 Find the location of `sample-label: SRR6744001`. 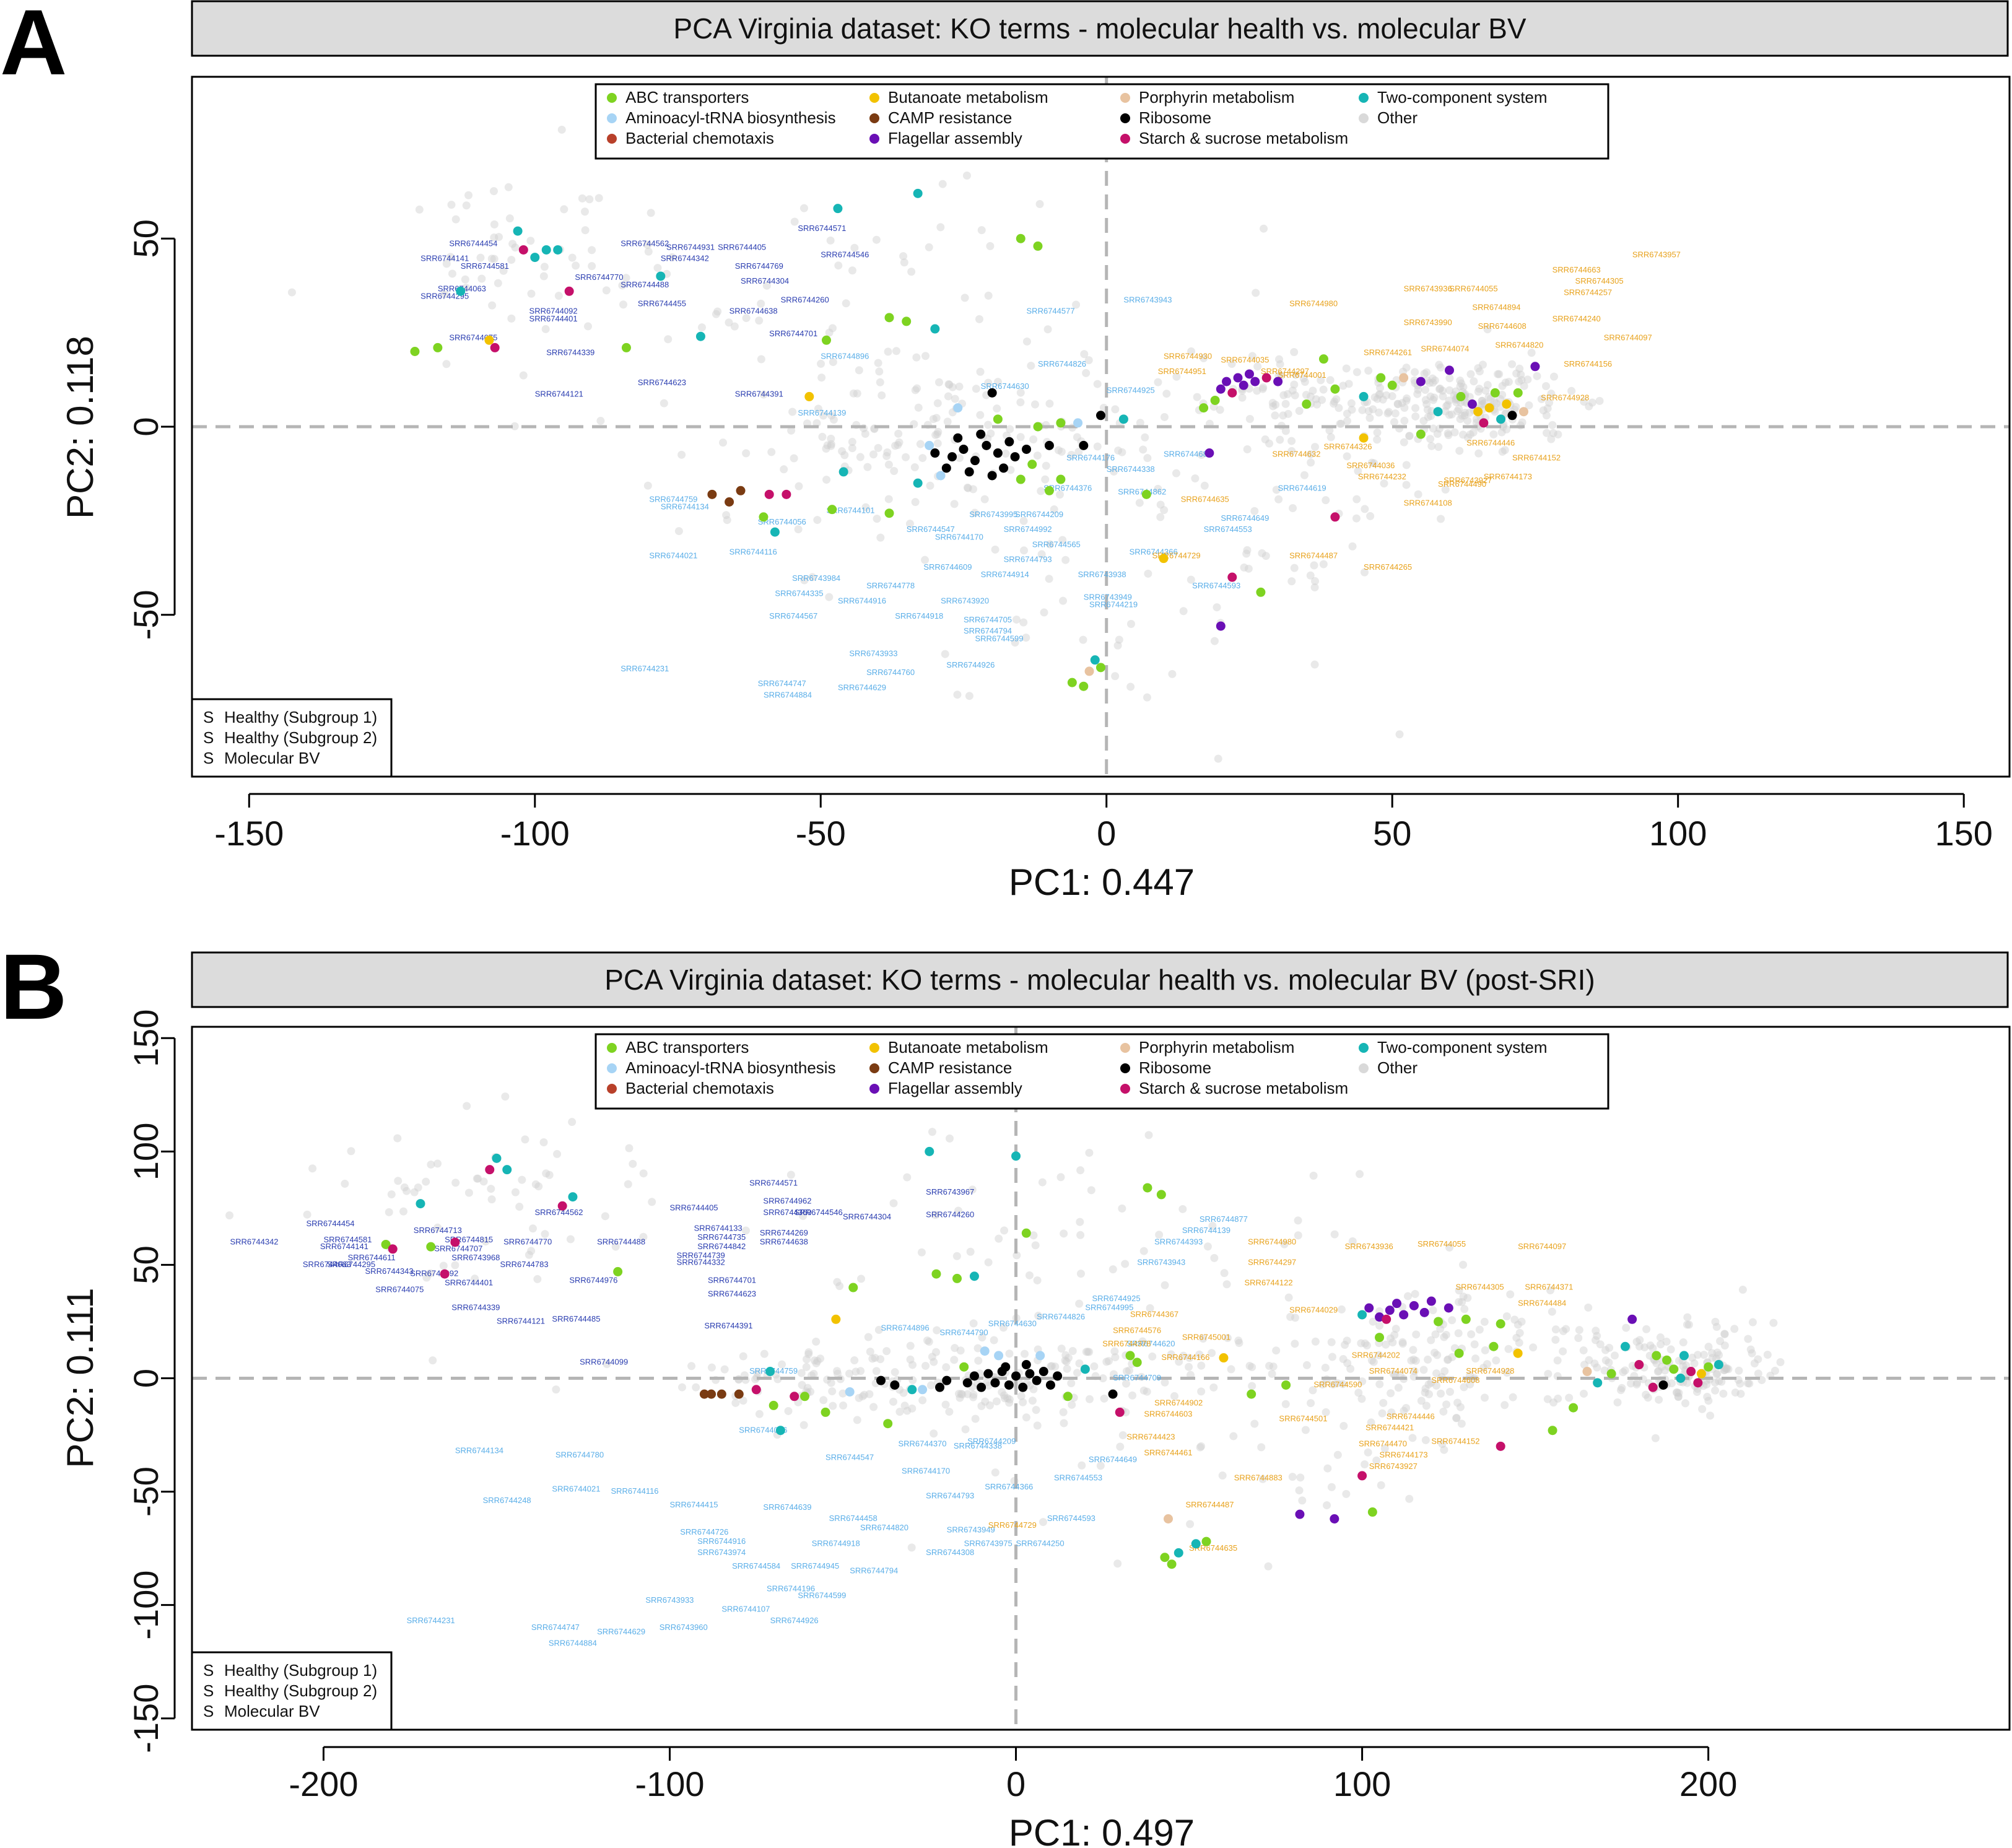

sample-label: SRR6744001 is located at coordinates (1302, 375).